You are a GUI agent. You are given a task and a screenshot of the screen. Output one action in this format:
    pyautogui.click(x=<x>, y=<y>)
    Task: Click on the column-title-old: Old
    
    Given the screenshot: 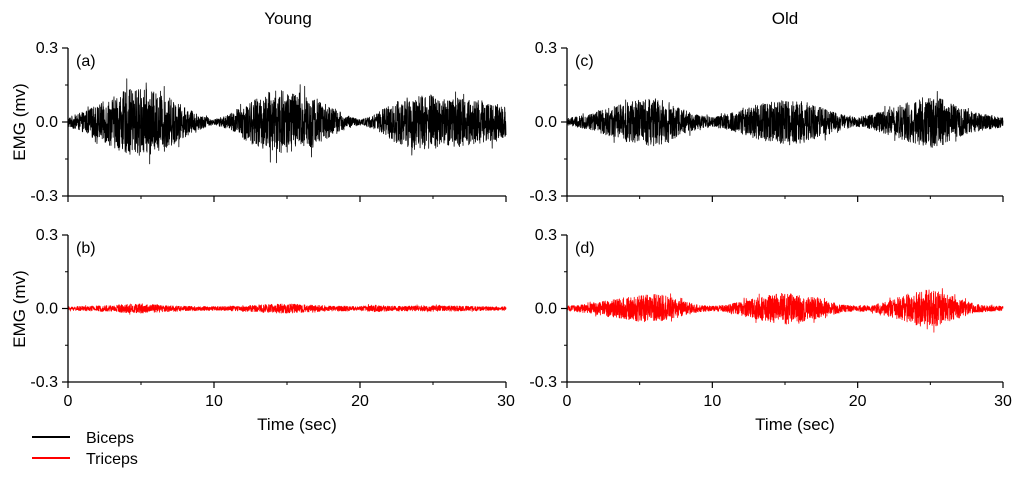 What is the action you would take?
    pyautogui.click(x=785, y=18)
    